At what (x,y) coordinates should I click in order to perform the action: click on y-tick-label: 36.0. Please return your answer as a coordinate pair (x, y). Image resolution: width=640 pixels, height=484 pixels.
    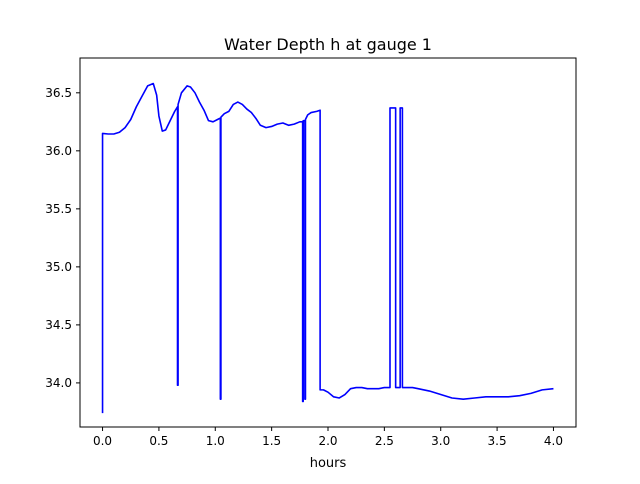
    Looking at the image, I should click on (58, 151).